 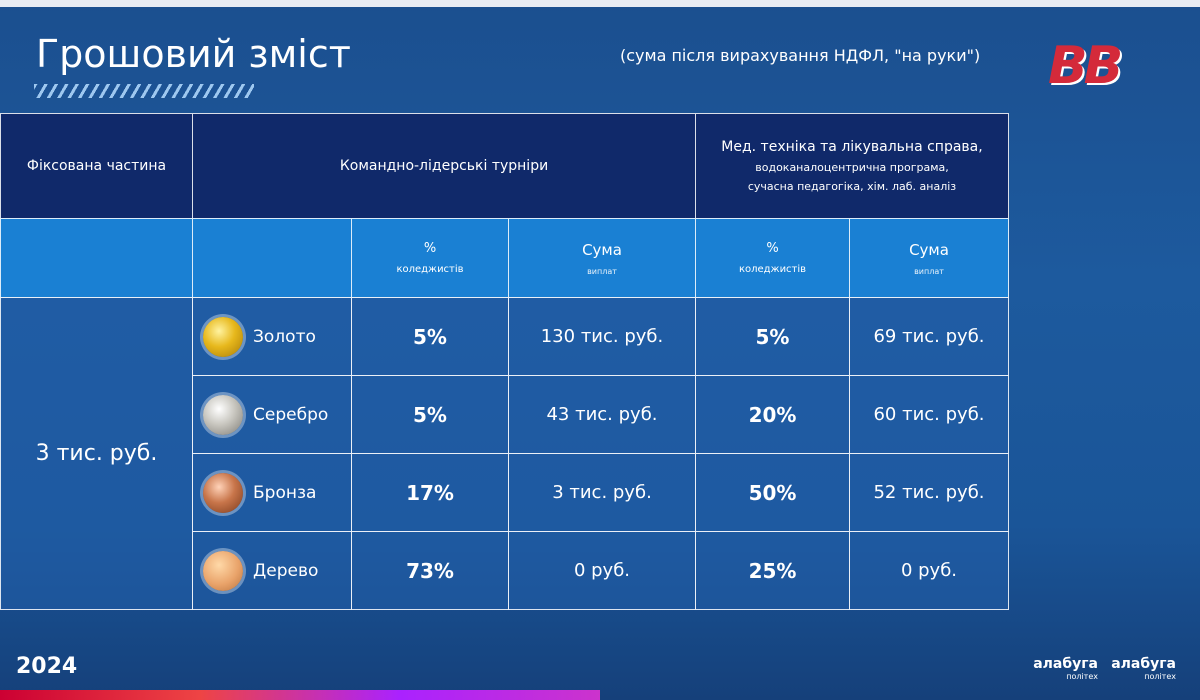 I want to click on data-cell: 50%, so click(x=772, y=492).